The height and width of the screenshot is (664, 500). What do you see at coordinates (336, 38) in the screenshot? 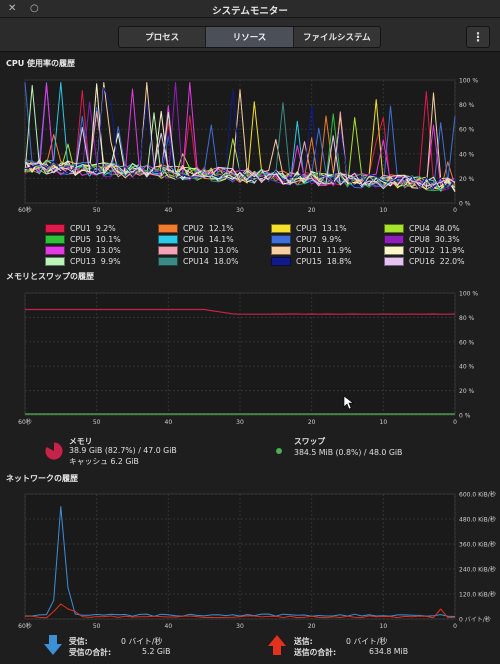
I see `tab-file-systems: ファイルシステム` at bounding box center [336, 38].